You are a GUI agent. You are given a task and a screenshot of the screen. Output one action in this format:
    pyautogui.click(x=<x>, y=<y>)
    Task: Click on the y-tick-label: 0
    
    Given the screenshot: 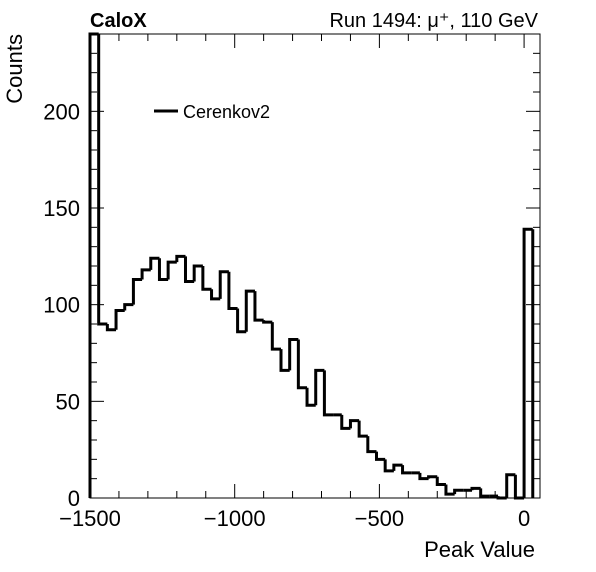 What is the action you would take?
    pyautogui.click(x=74, y=498)
    